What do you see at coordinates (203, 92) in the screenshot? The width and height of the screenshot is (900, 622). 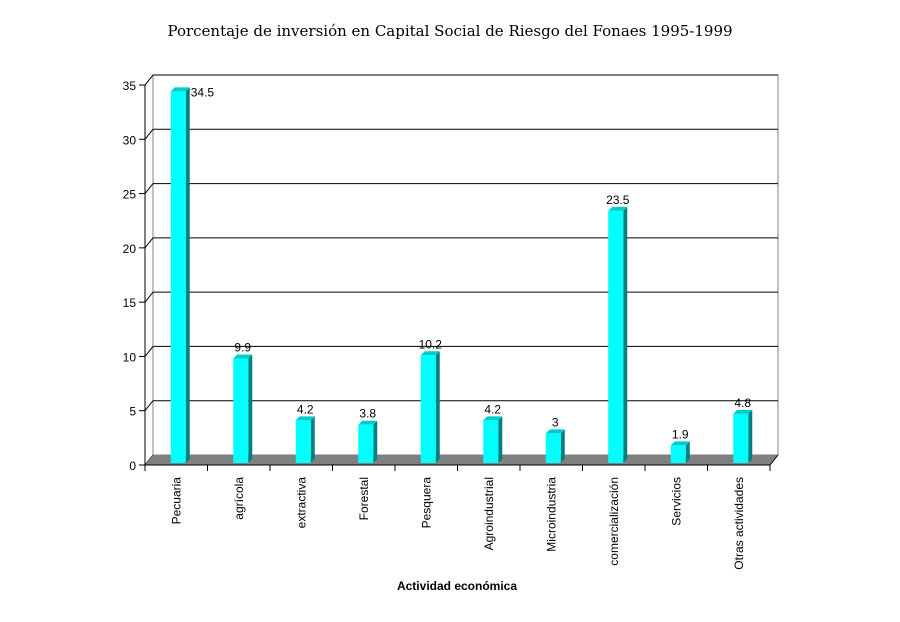 I see `data-label: 34.5` at bounding box center [203, 92].